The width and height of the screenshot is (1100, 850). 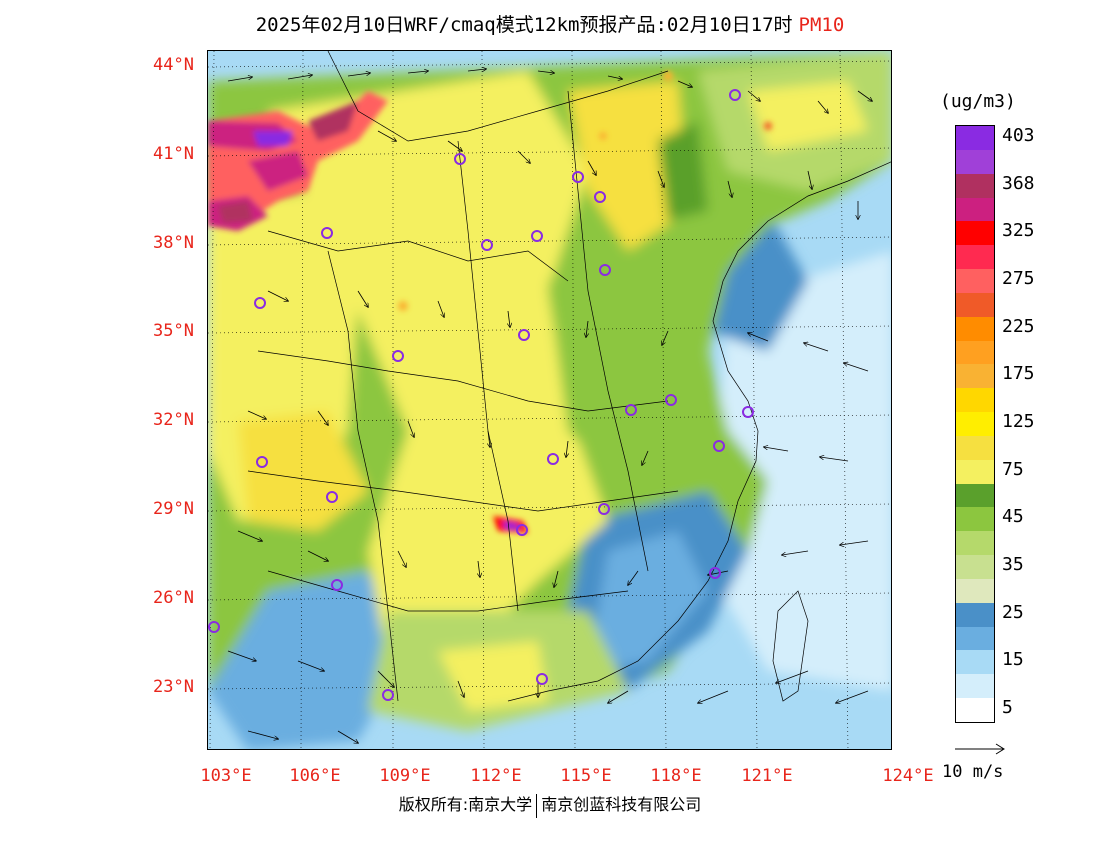 I want to click on lat-label-26: 26°N, so click(x=173, y=598).